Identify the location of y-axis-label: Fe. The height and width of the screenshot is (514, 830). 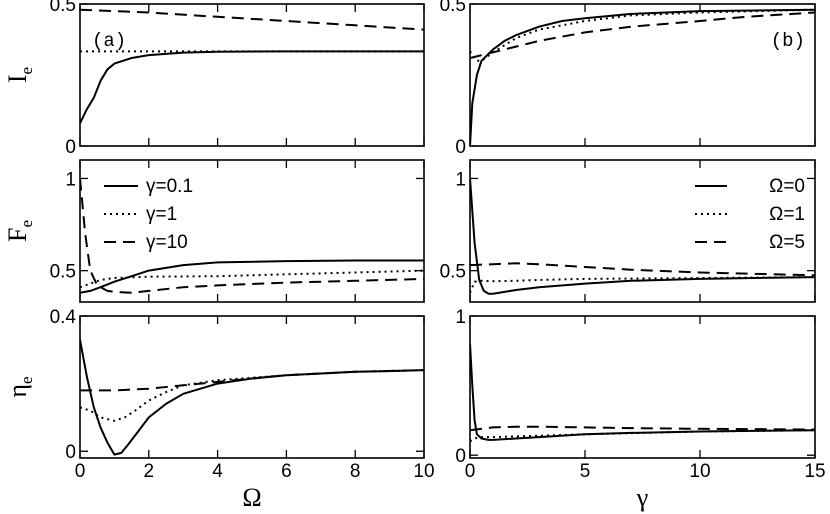
(19, 231).